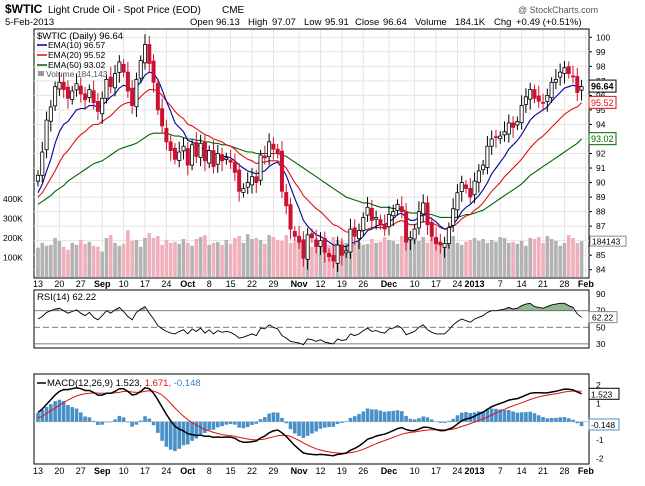  I want to click on x-tick-label: 27, so click(81, 284).